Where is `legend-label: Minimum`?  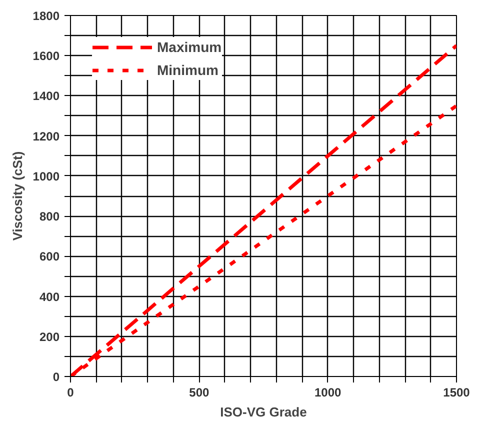
legend-label: Minimum is located at coordinates (187, 70).